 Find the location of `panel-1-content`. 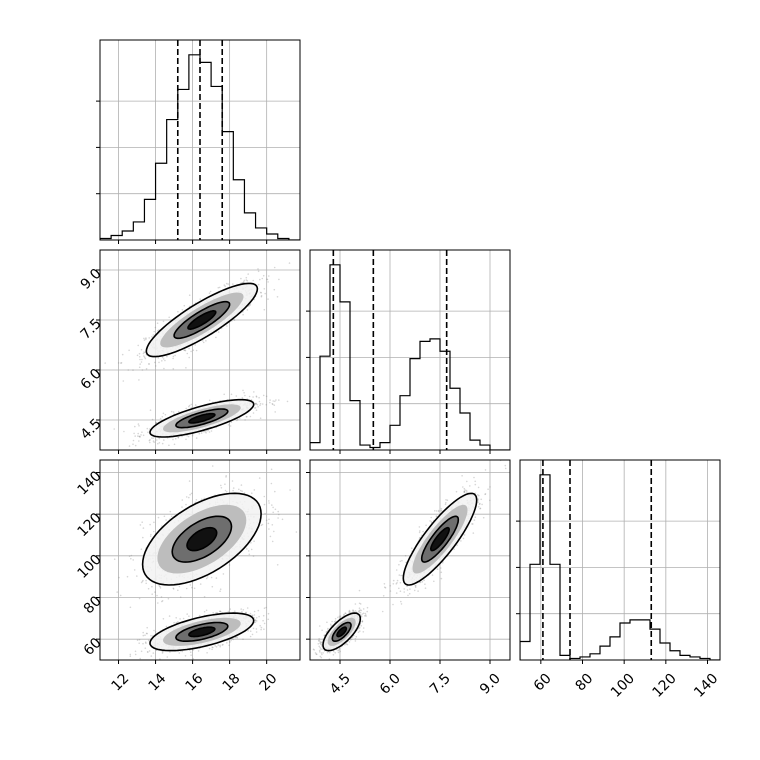

panel-1-content is located at coordinates (221, 562).